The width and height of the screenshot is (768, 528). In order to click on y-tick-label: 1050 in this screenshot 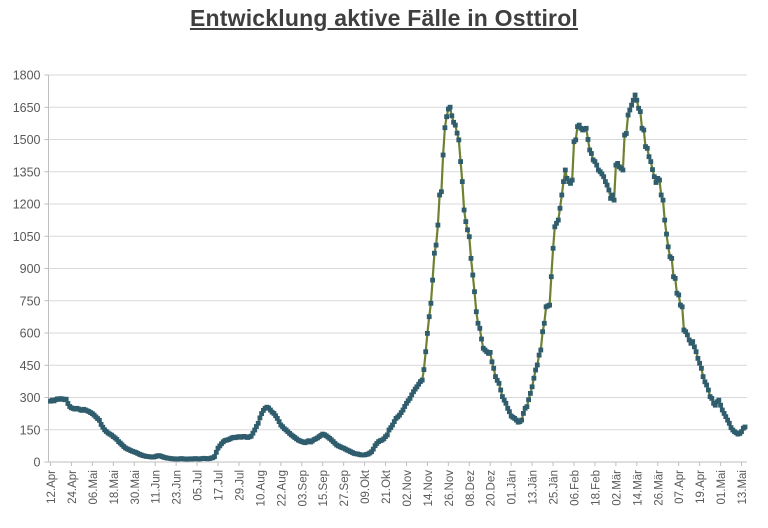, I will do `click(27, 237)`.